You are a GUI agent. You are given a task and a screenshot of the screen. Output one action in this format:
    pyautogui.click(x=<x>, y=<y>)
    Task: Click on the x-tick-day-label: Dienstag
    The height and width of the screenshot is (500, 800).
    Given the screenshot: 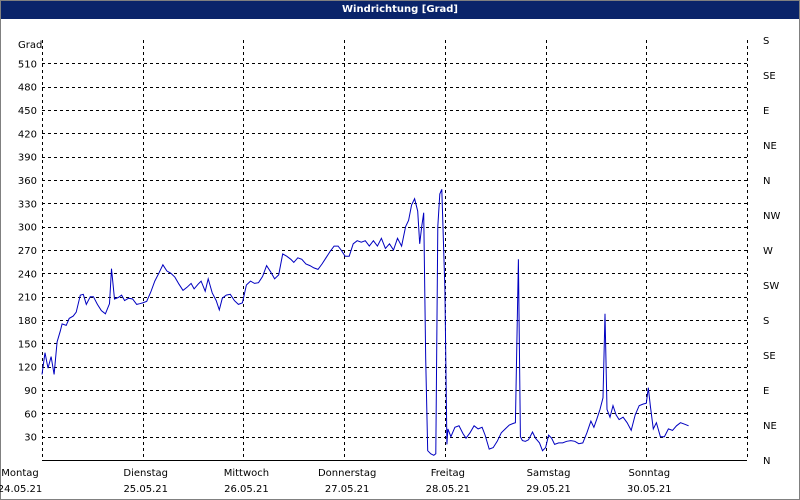 What is the action you would take?
    pyautogui.click(x=145, y=473)
    